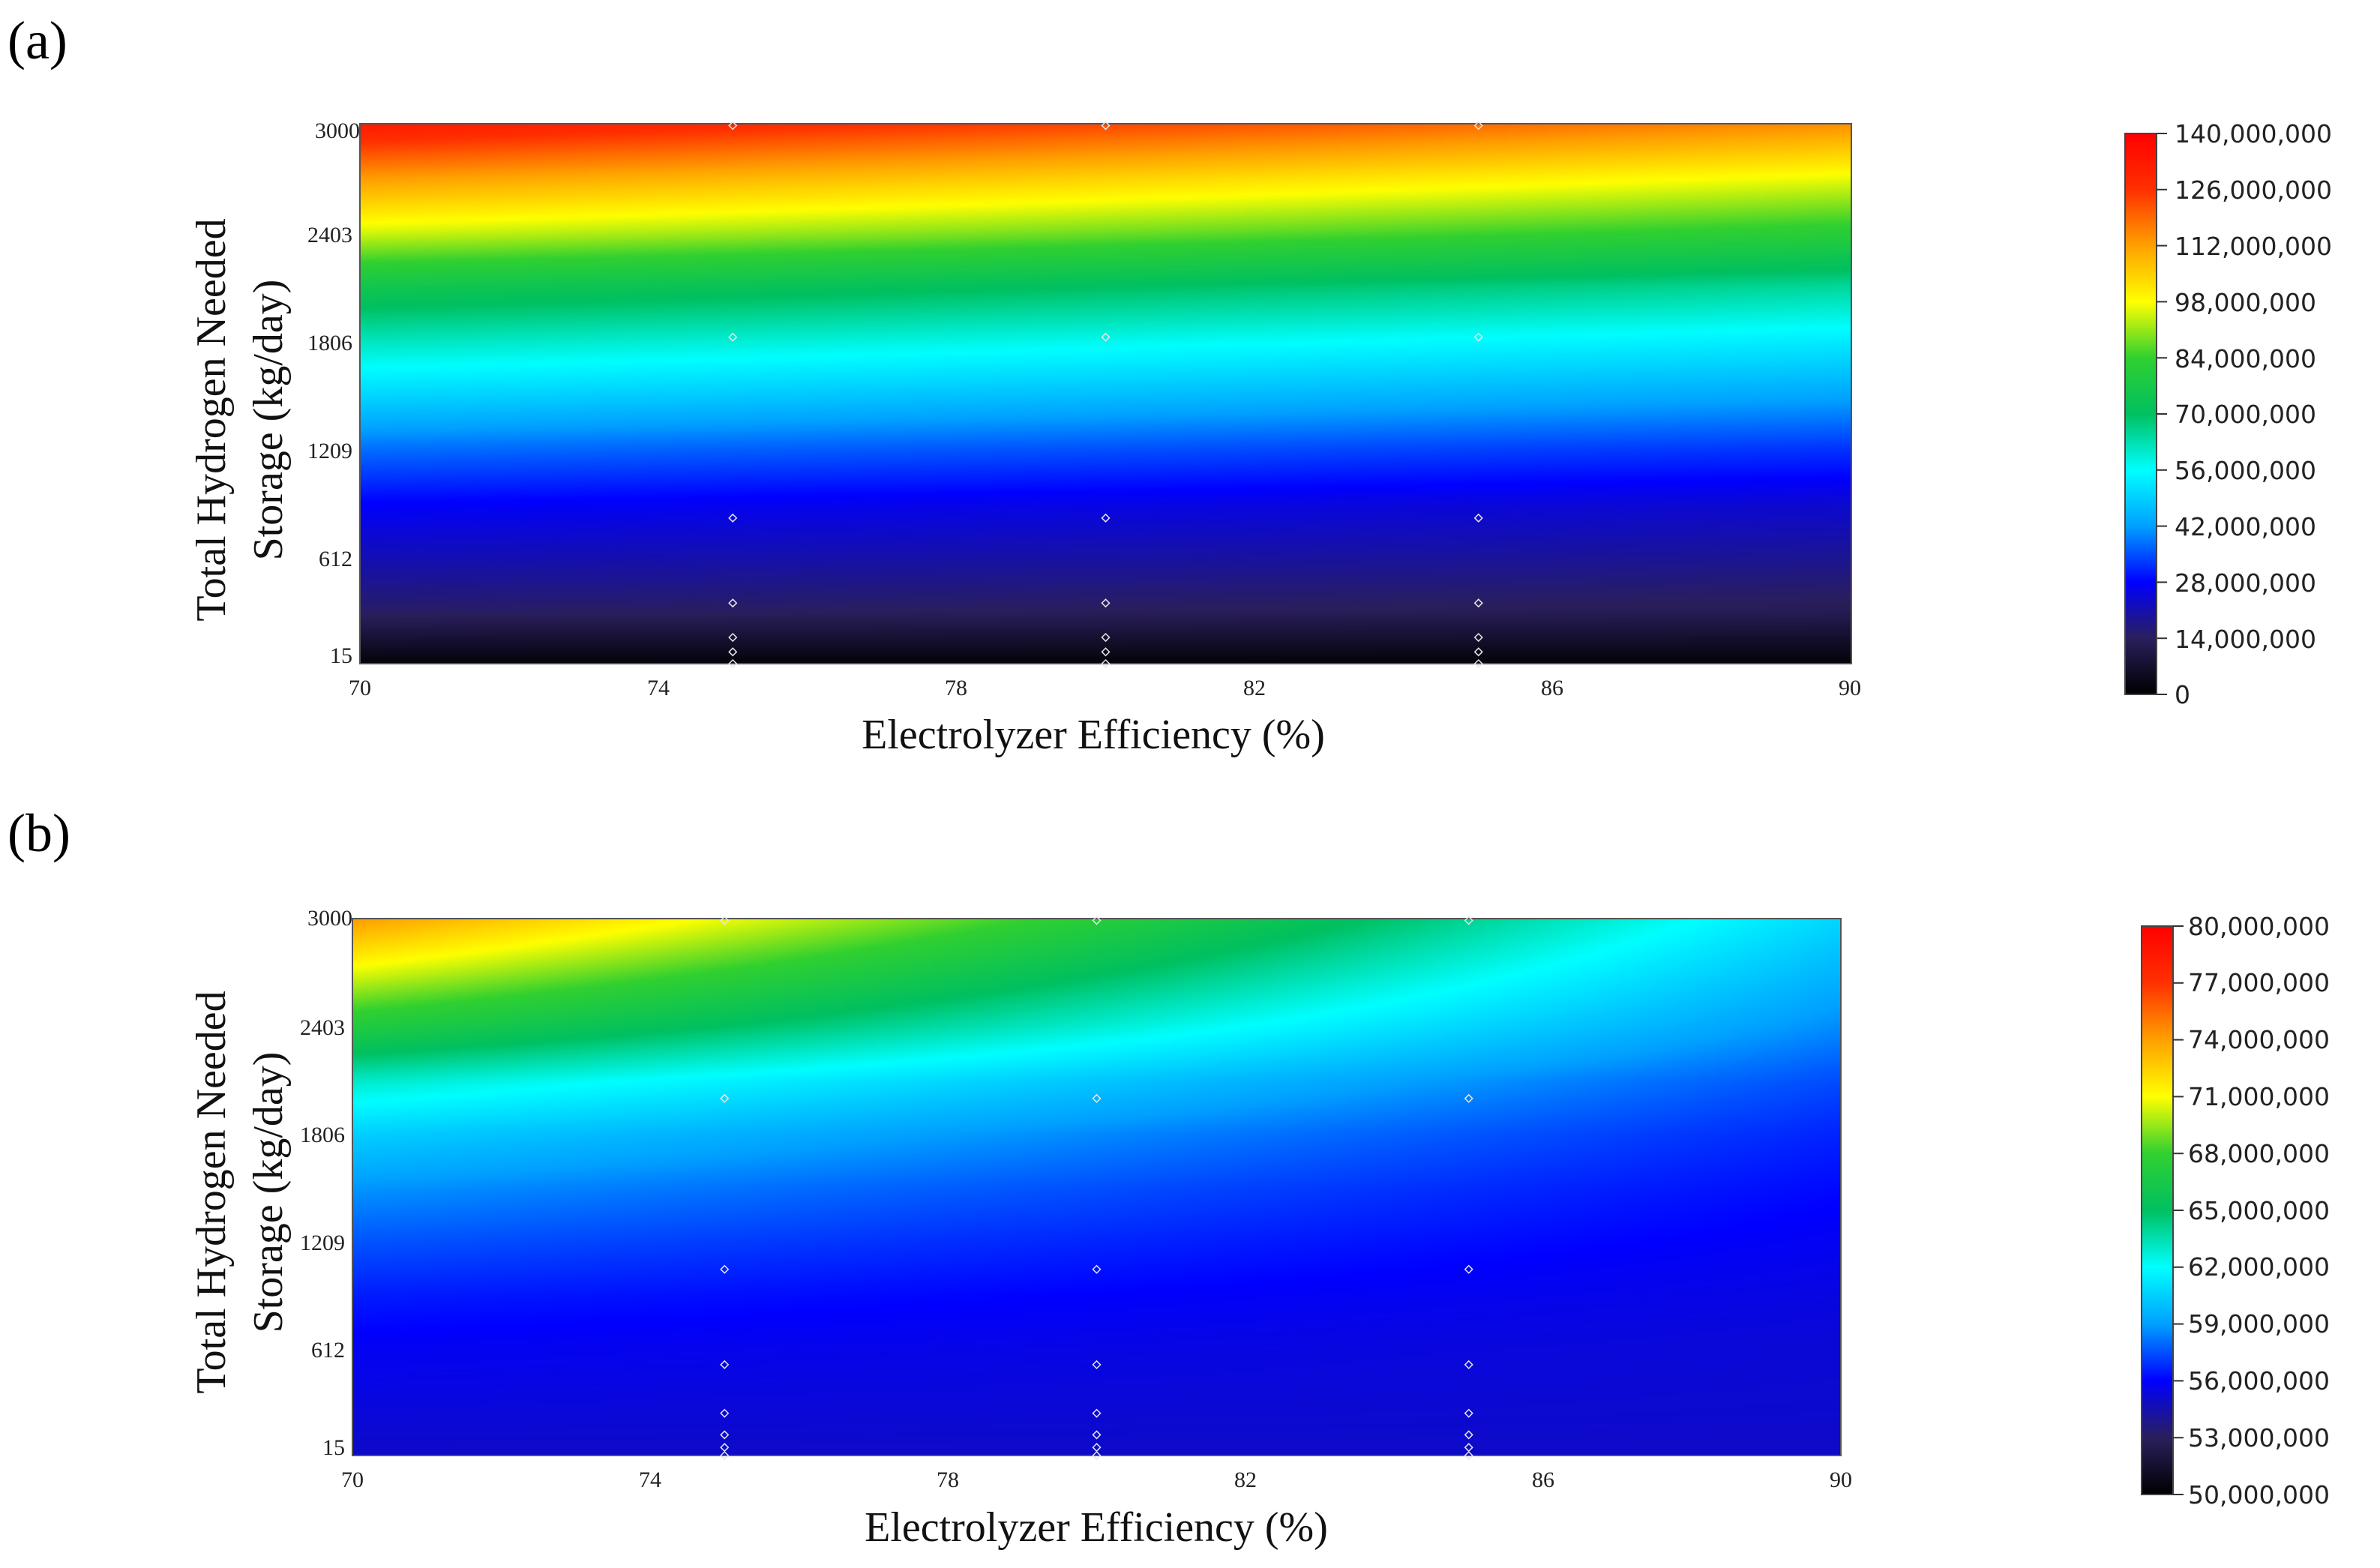  I want to click on x-tick-b-4: 86, so click(1543, 1480).